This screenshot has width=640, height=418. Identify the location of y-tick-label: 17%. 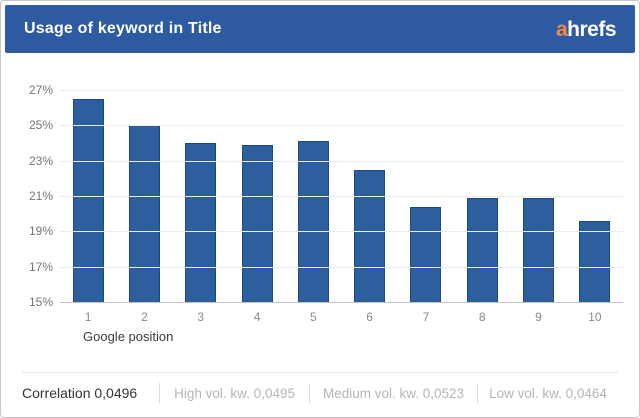
(40, 266).